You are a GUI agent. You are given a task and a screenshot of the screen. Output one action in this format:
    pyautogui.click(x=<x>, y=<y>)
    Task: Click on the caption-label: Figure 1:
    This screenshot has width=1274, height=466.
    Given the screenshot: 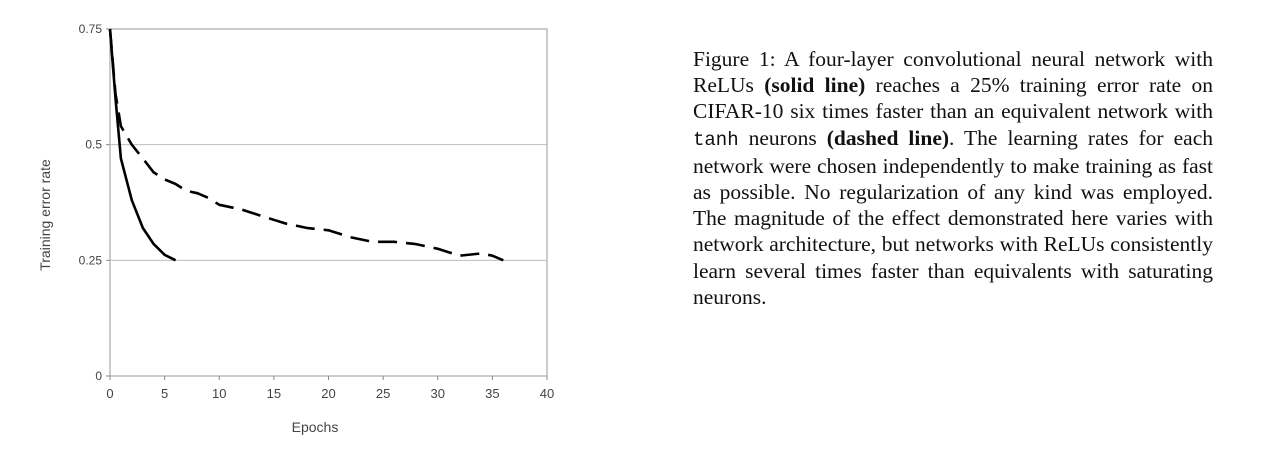 What is the action you would take?
    pyautogui.click(x=734, y=59)
    